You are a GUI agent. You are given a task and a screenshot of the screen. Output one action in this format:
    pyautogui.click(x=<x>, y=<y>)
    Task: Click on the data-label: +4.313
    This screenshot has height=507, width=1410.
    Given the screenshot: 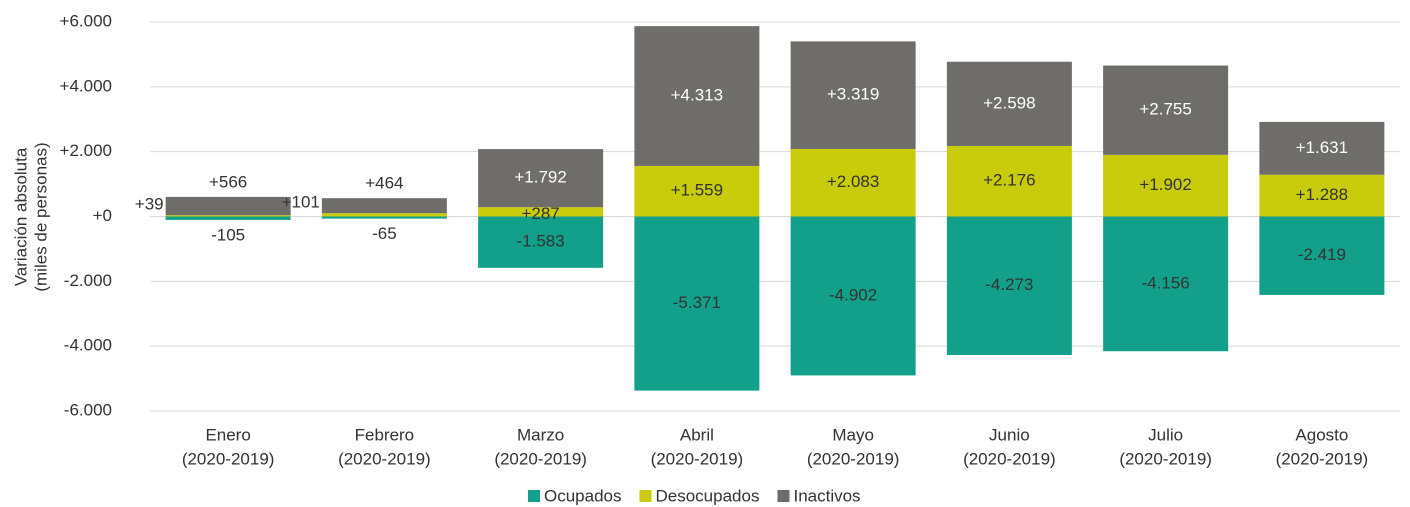 What is the action you would take?
    pyautogui.click(x=697, y=95)
    